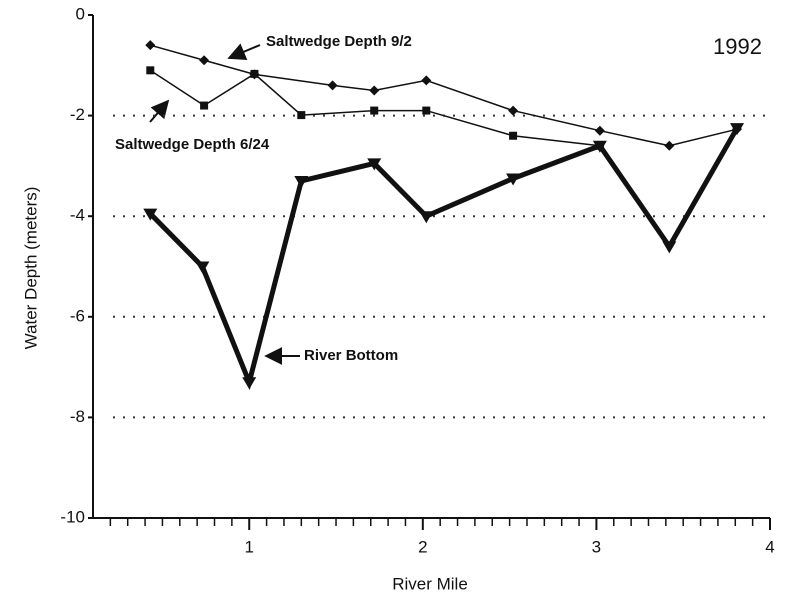 The image size is (793, 605). Describe the element at coordinates (77, 114) in the screenshot. I see `y-tick-label: -2` at that location.